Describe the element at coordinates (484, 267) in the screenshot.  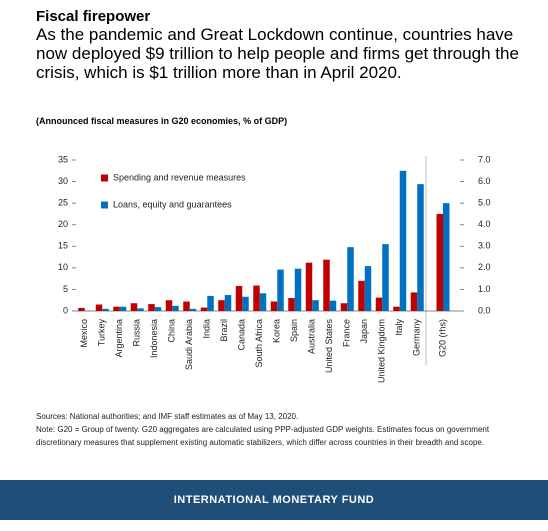
I see `y-tick-label: 2.0` at that location.